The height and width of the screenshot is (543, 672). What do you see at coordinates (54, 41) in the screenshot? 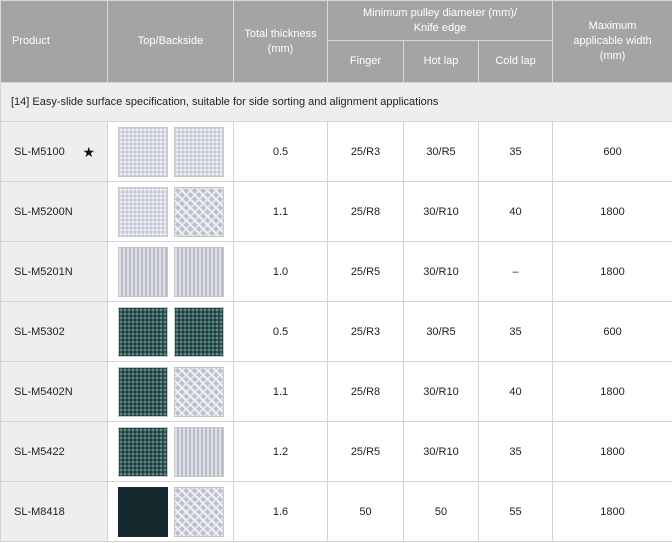
I see `header-product: Product` at bounding box center [54, 41].